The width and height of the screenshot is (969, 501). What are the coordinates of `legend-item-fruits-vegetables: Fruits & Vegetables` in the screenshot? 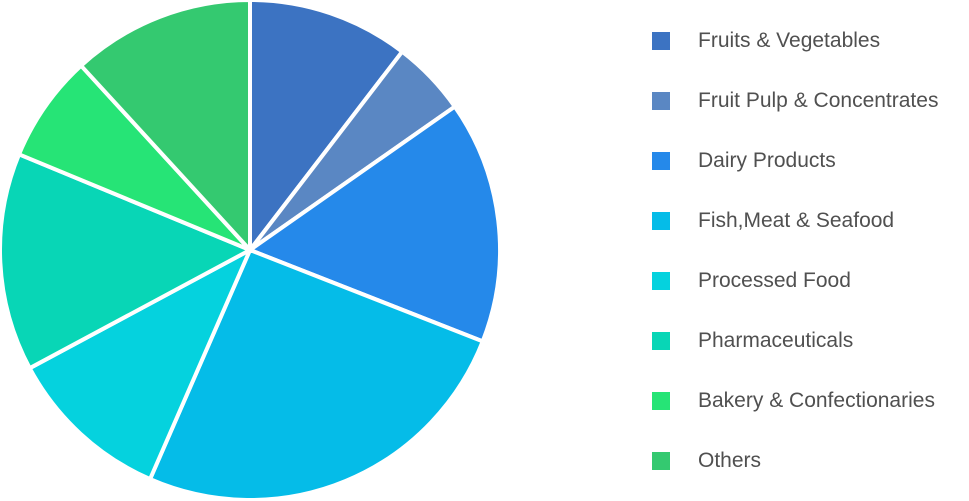 It's located at (810, 56).